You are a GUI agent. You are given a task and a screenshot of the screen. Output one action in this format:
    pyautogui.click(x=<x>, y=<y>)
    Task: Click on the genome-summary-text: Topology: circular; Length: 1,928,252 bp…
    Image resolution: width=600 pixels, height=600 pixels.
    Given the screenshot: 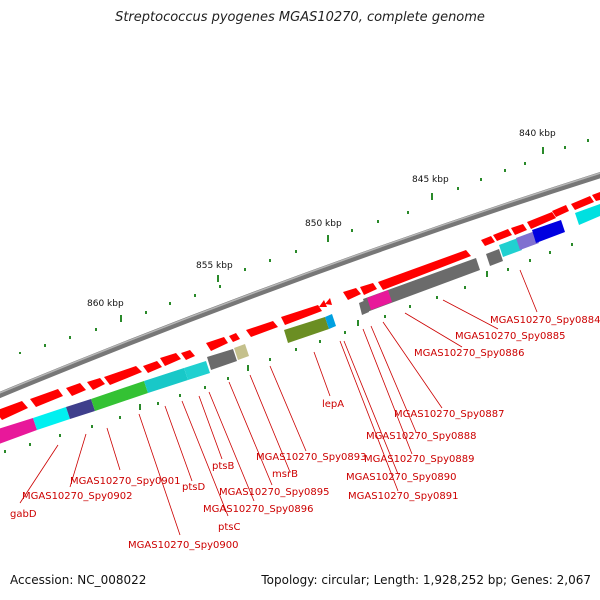 What is the action you would take?
    pyautogui.click(x=426, y=580)
    